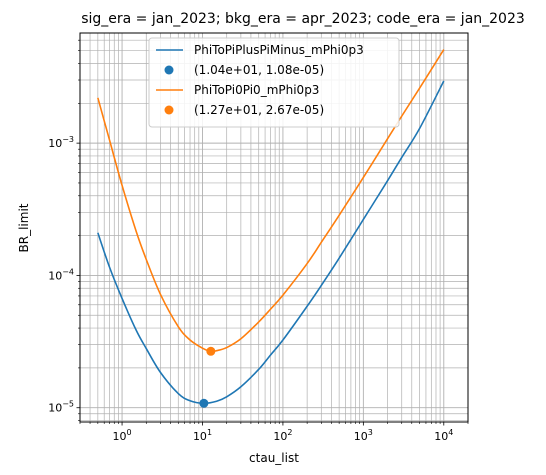 Image resolution: width=546 pixels, height=475 pixels. I want to click on y-tick-label-exp: −4, so click(68, 271).